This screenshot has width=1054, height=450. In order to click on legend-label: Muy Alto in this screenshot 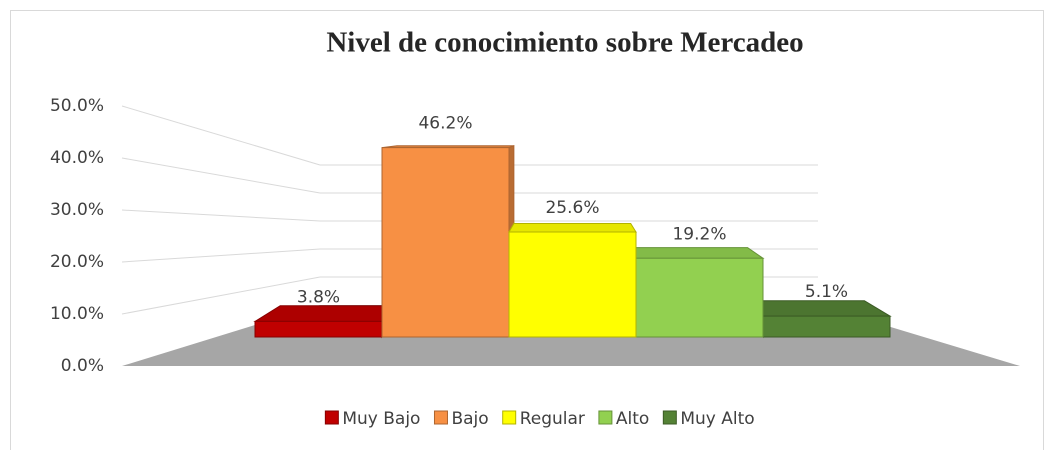, I will do `click(717, 419)`.